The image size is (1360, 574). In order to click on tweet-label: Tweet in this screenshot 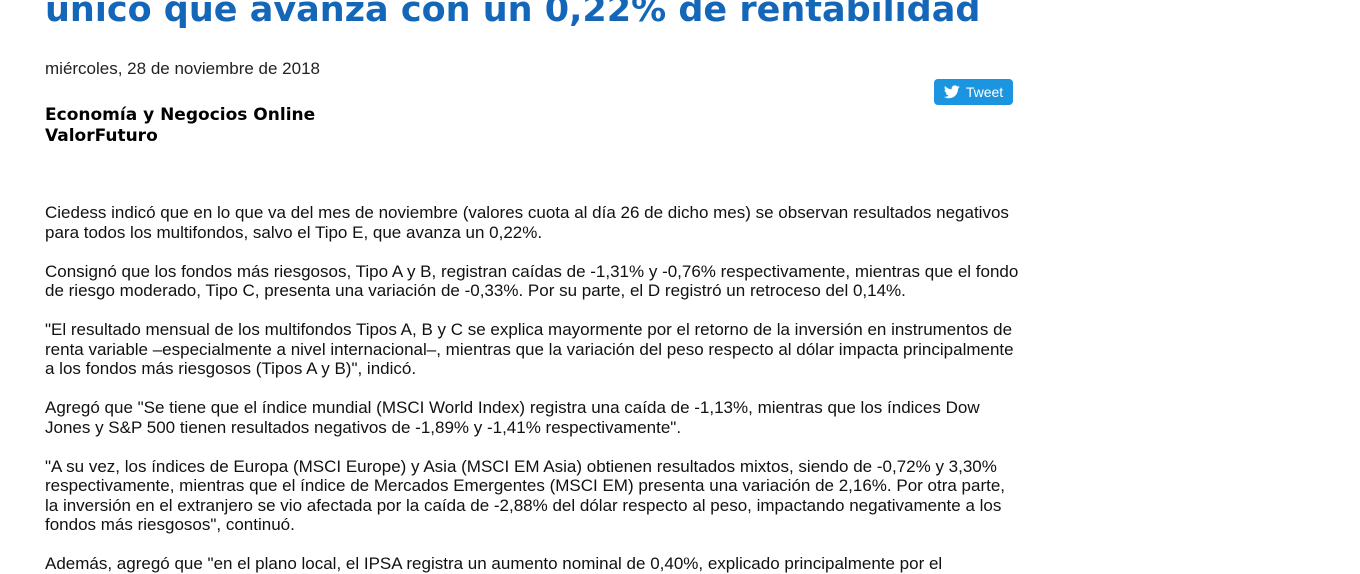, I will do `click(984, 92)`.